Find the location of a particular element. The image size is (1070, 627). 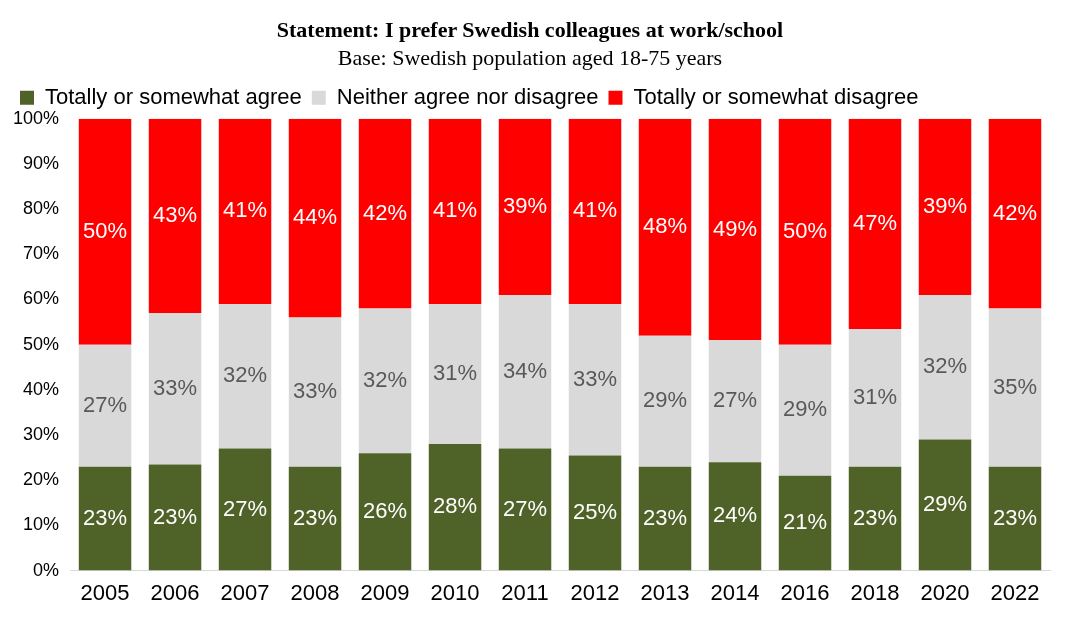

x-tick-label: 2012 is located at coordinates (595, 592).